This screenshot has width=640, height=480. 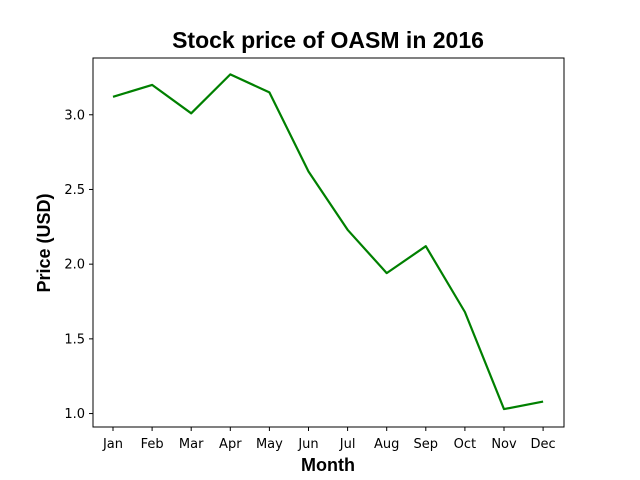 I want to click on y-axis-label: Price (USD), so click(x=44, y=242).